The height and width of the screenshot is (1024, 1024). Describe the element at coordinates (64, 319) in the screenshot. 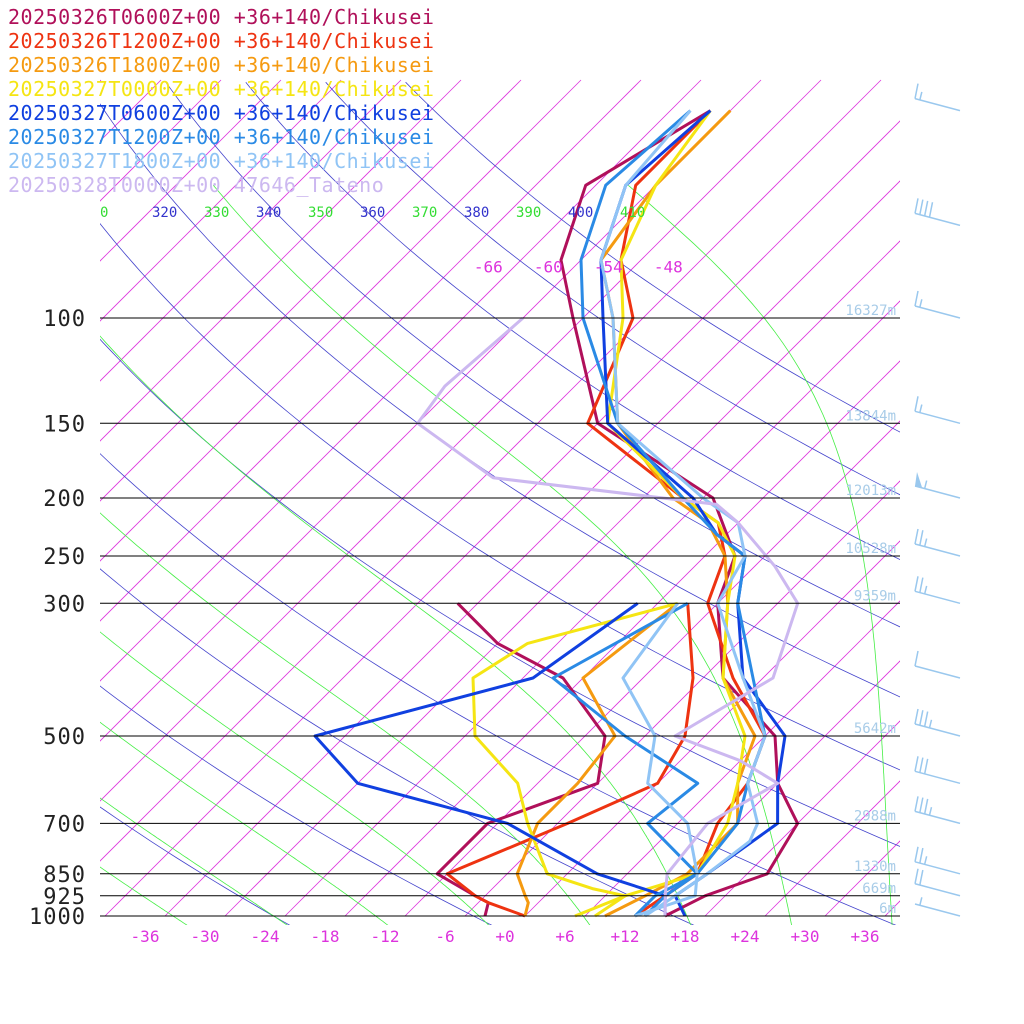

I see `pressure-label: 100` at that location.